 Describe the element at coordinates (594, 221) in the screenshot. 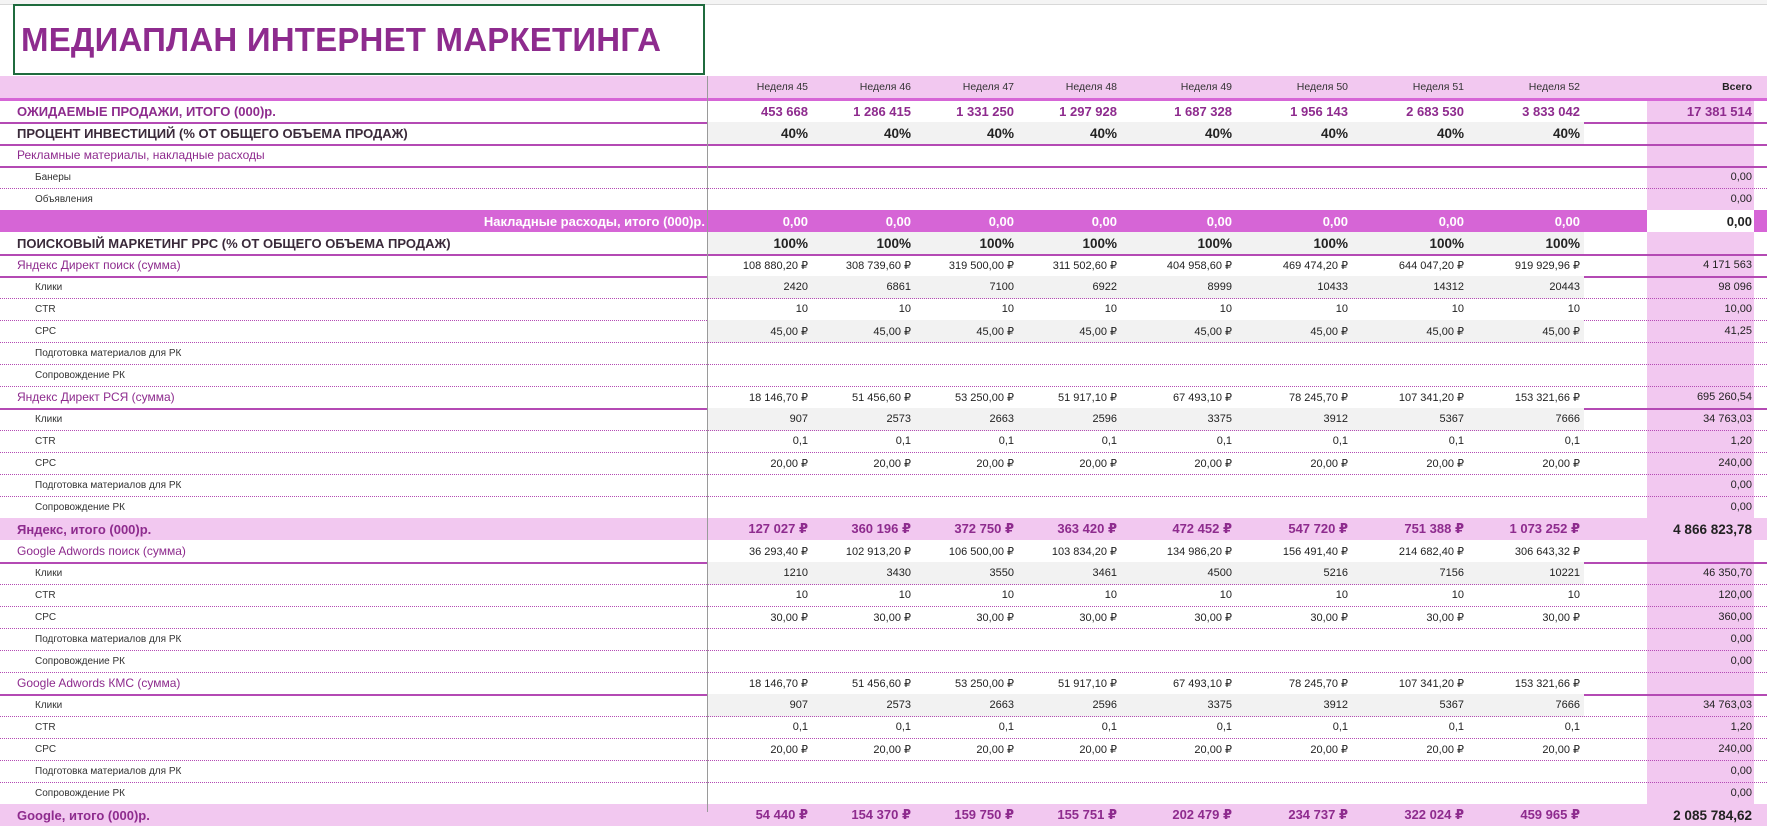

I see `row-label: Накладные расходы, итого (000)р.` at that location.